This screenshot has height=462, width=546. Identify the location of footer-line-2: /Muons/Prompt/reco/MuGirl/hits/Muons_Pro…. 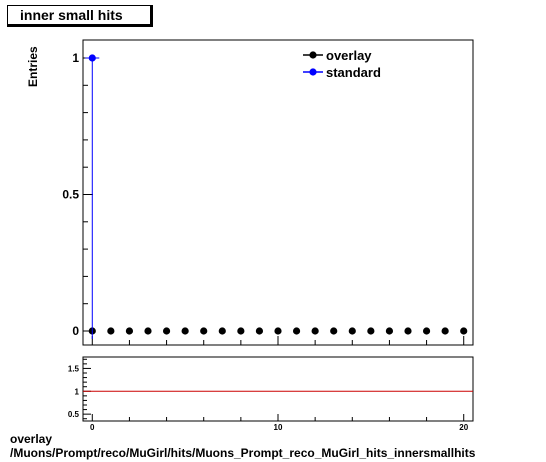
(243, 453).